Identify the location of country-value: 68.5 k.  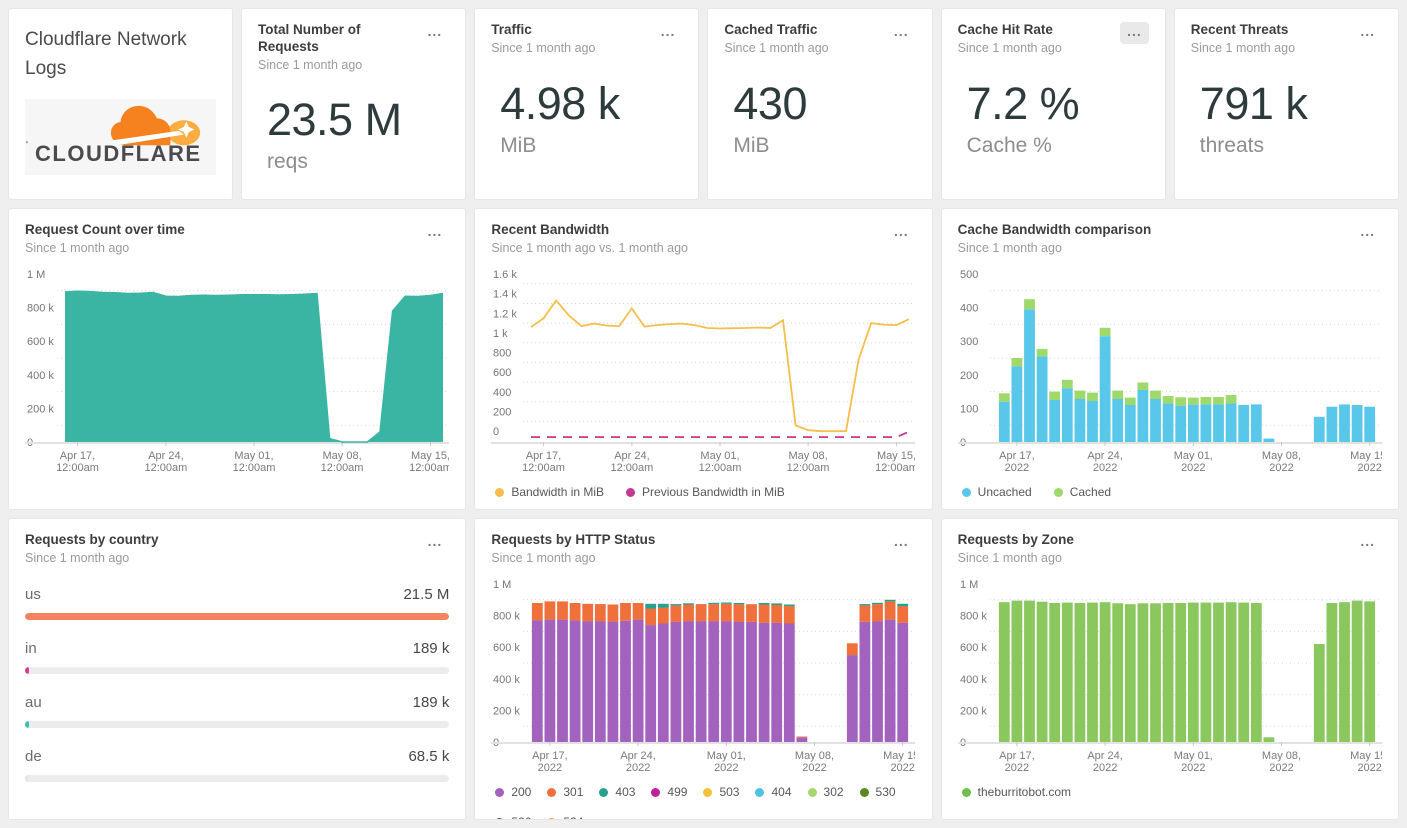
(429, 756).